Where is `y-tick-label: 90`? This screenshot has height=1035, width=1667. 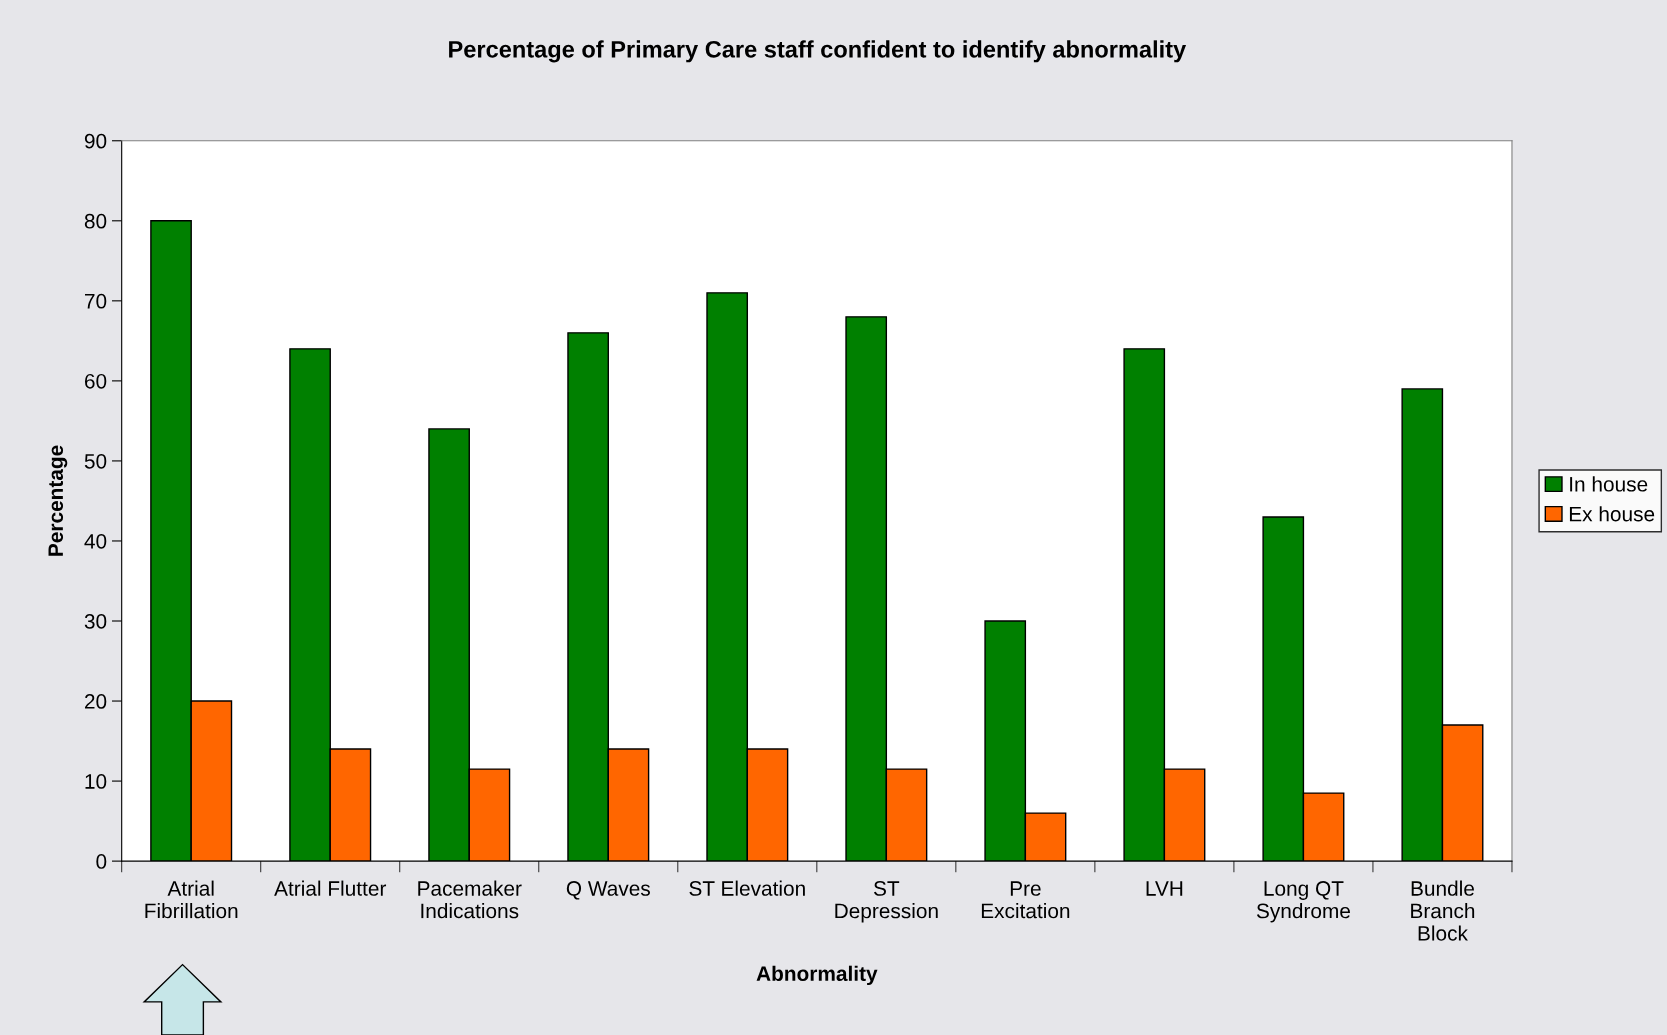 y-tick-label: 90 is located at coordinates (95, 141).